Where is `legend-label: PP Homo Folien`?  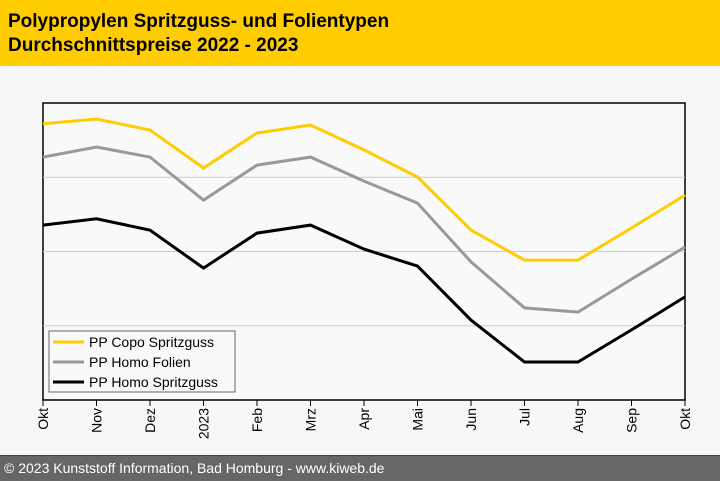
legend-label: PP Homo Folien is located at coordinates (140, 362).